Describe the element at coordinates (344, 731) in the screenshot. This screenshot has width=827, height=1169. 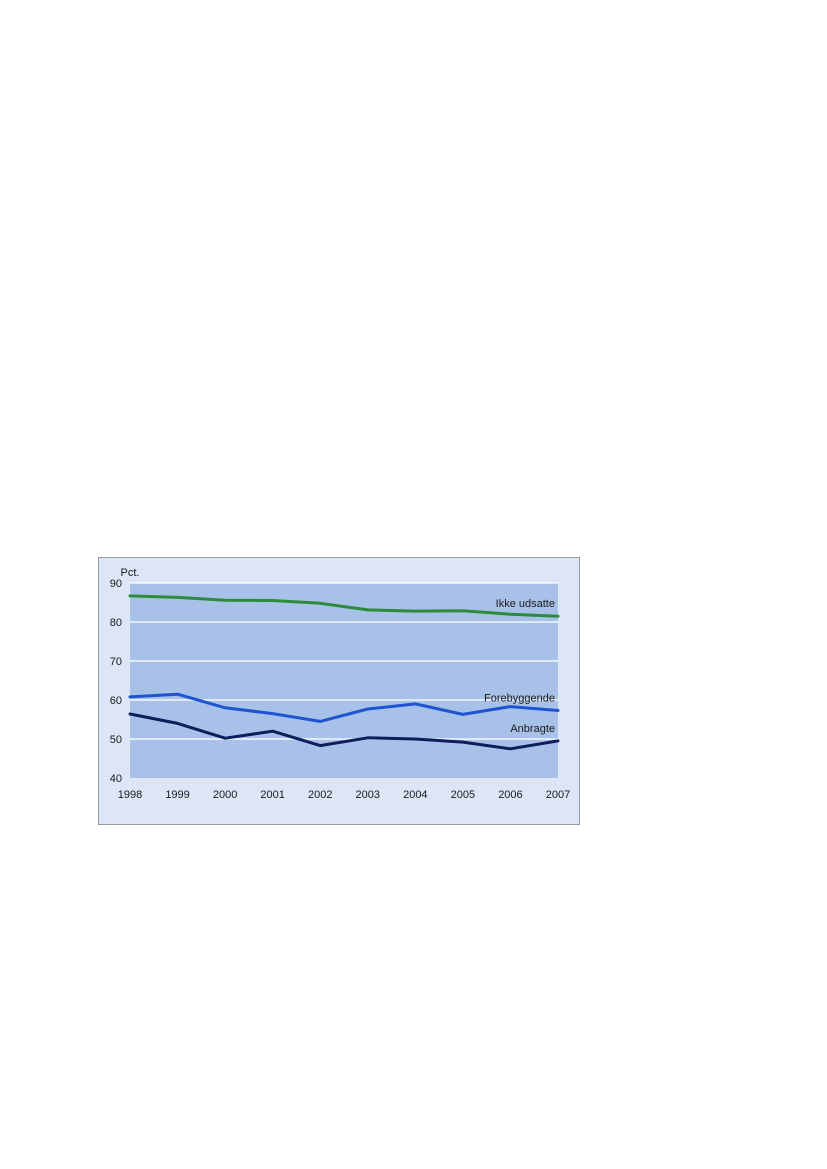
I see `series-line-anbragte` at that location.